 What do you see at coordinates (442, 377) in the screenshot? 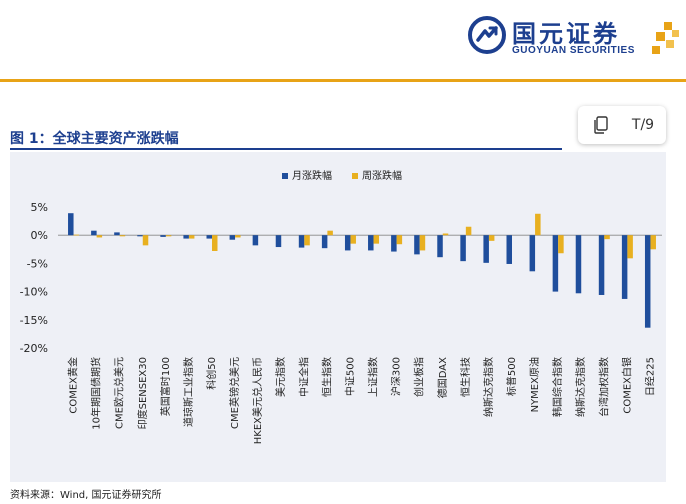
I see `x-tick-label: 德国DAX` at bounding box center [442, 377].